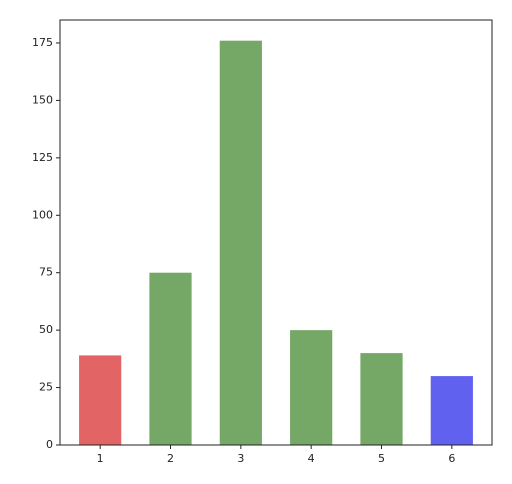 This screenshot has height=484, width=512. What do you see at coordinates (381, 458) in the screenshot?
I see `x-tick-label: 5` at bounding box center [381, 458].